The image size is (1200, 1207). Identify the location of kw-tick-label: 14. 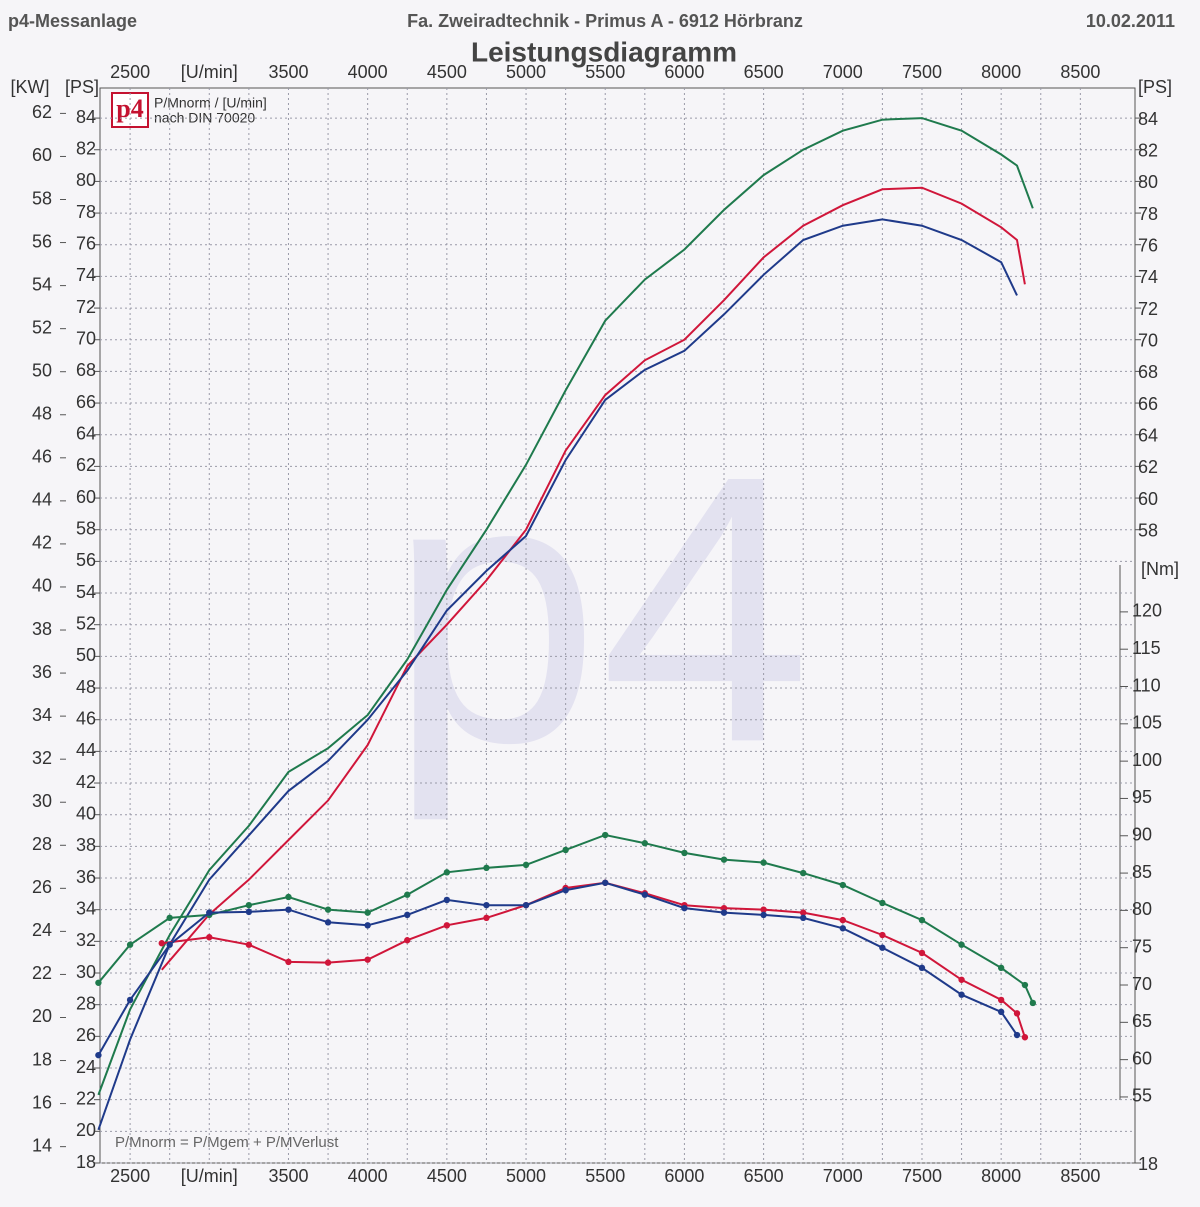
(42, 1145).